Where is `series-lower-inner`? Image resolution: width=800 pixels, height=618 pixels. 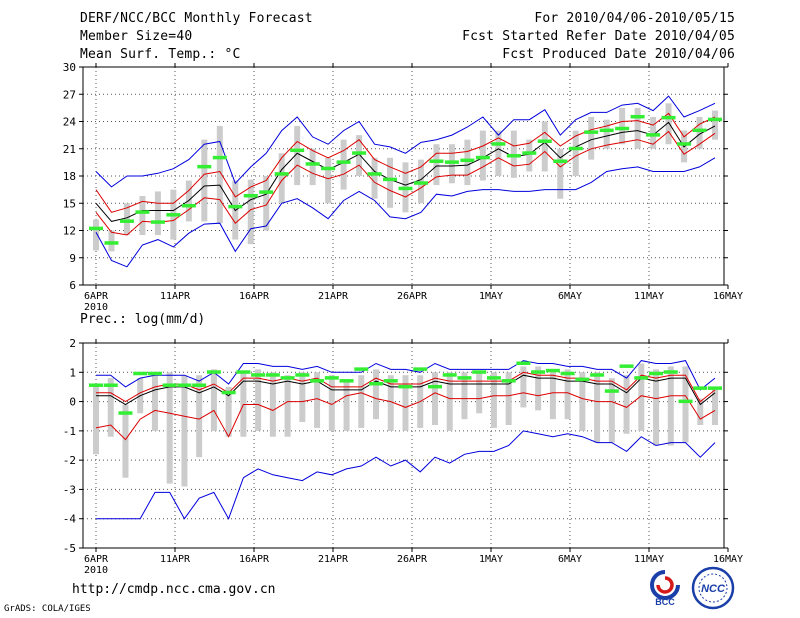
series-lower-inner is located at coordinates (405, 416).